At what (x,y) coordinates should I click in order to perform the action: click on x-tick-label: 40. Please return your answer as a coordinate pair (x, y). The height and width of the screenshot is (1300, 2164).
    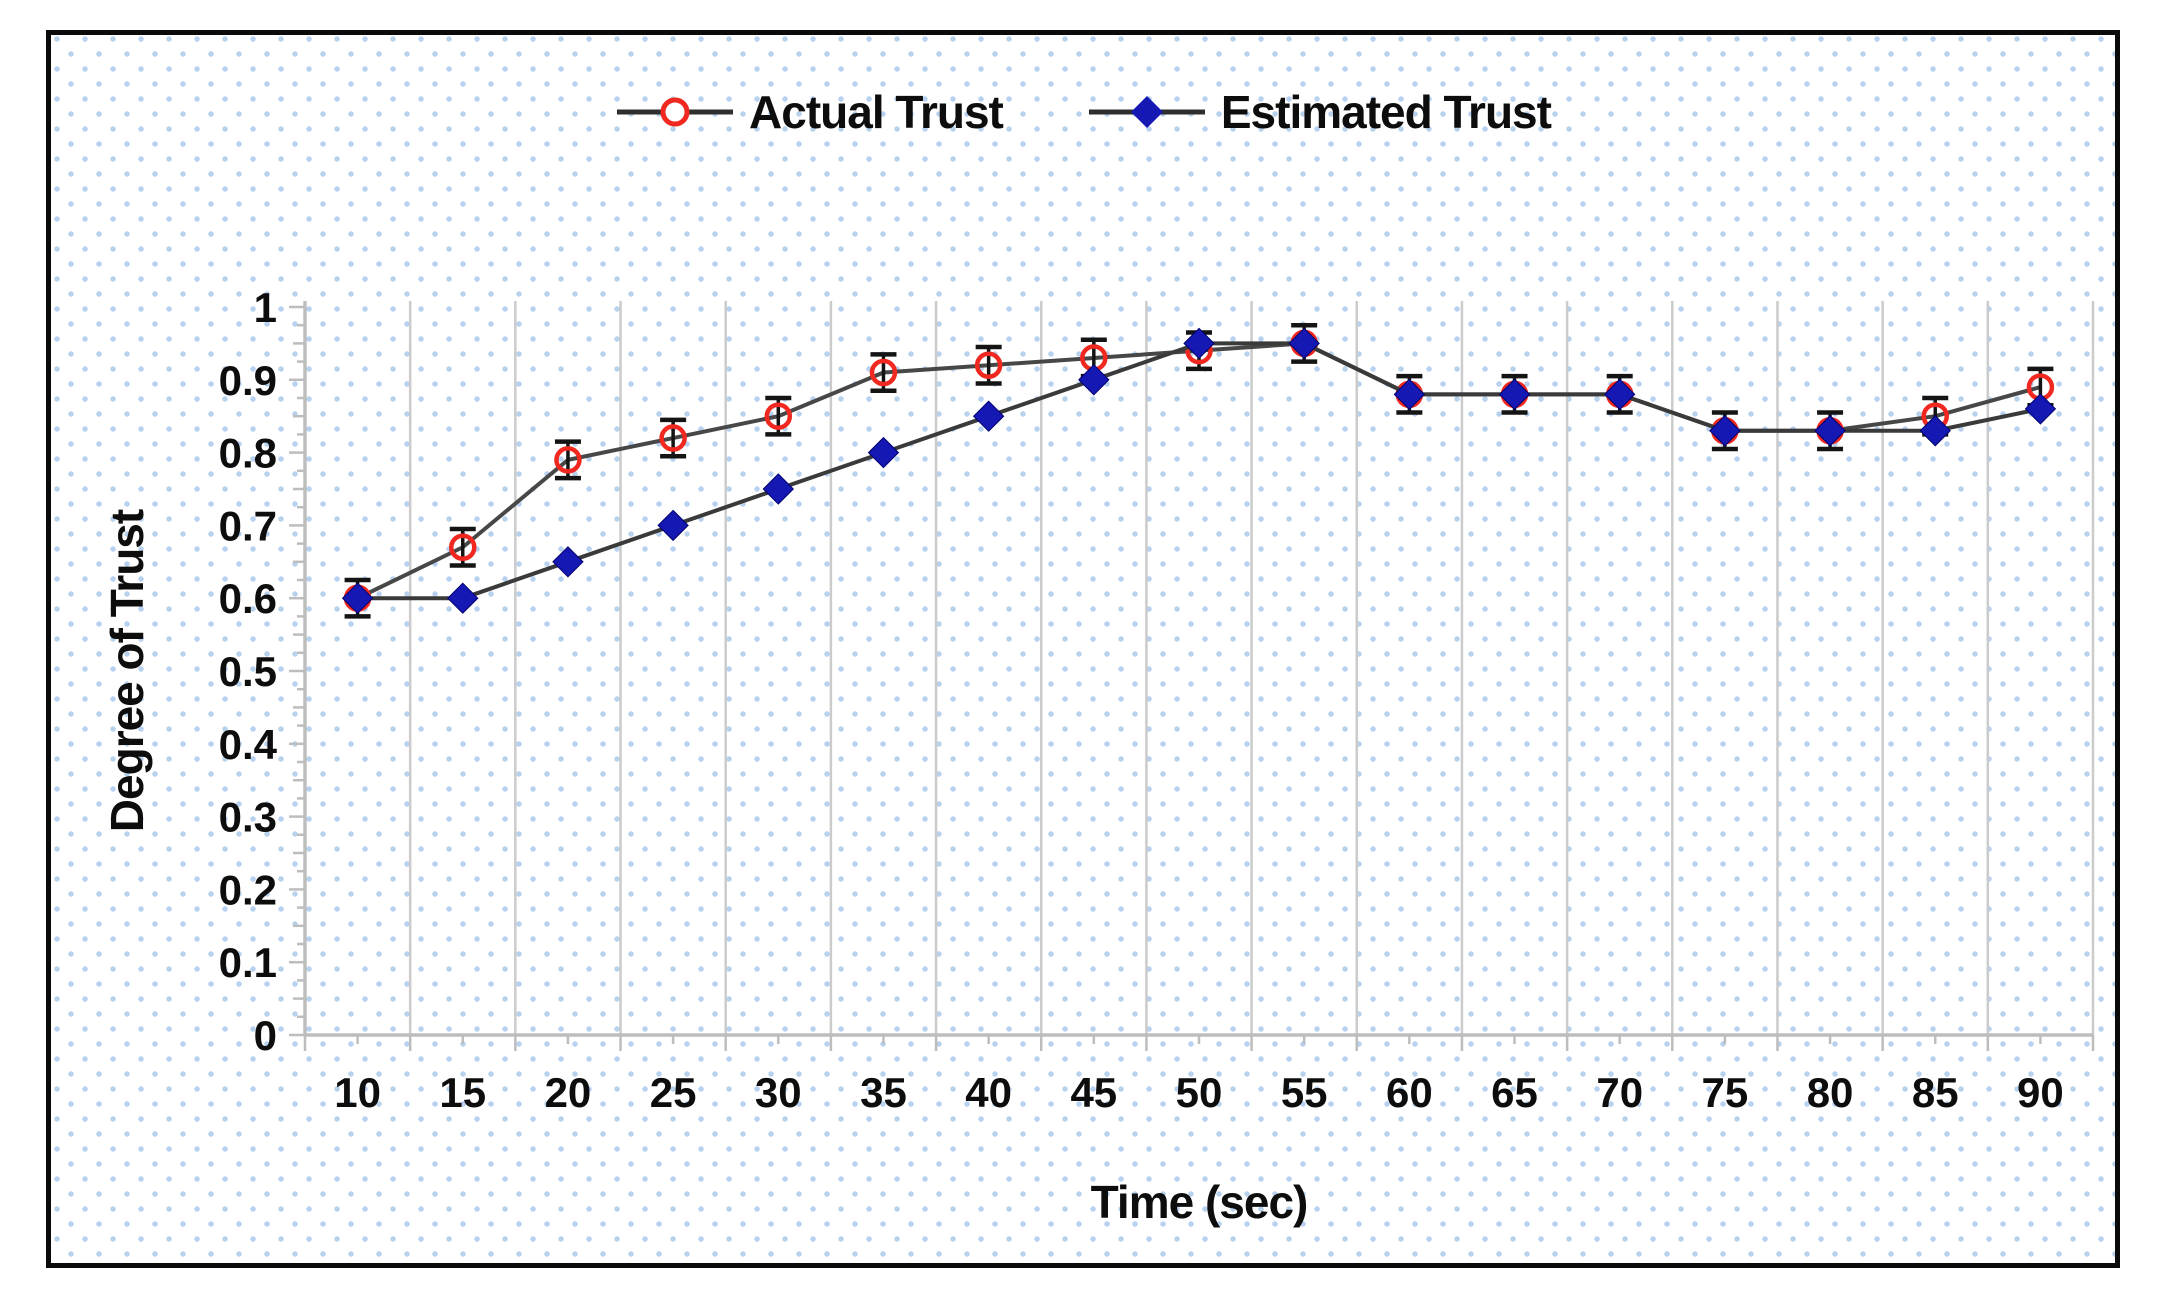
    Looking at the image, I should click on (988, 1092).